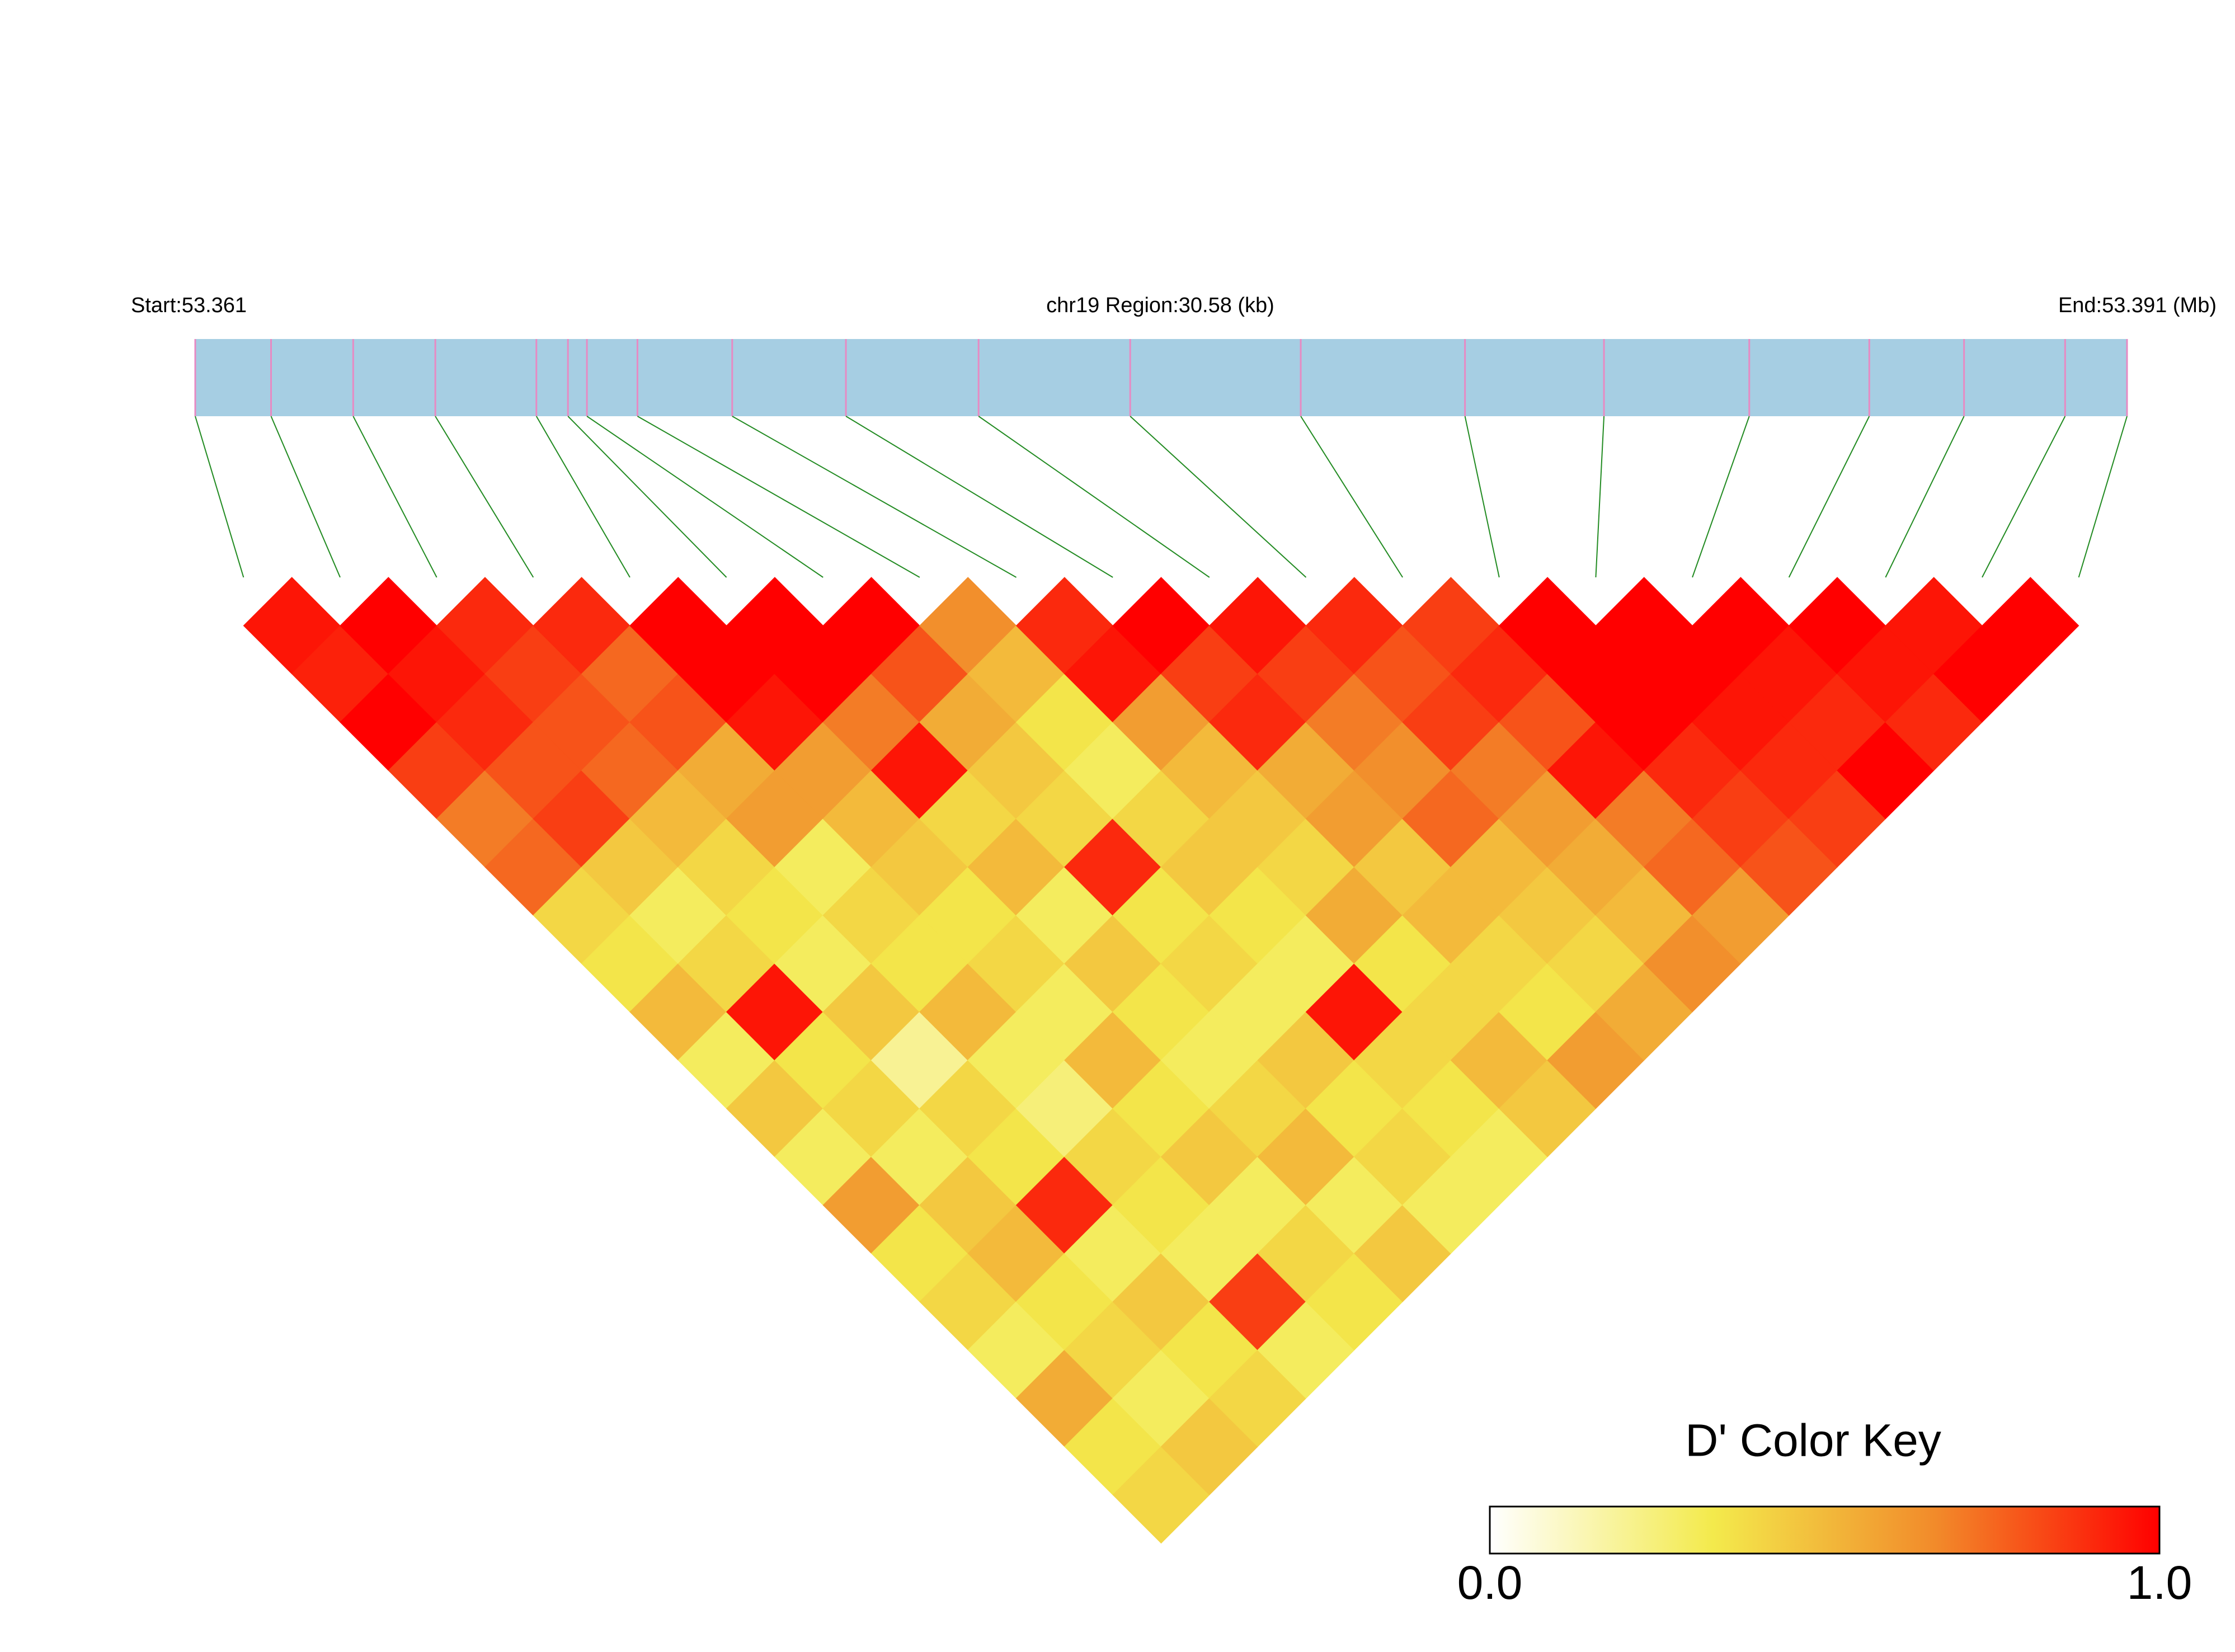  Describe the element at coordinates (1825, 1530) in the screenshot. I see `colorbar` at that location.